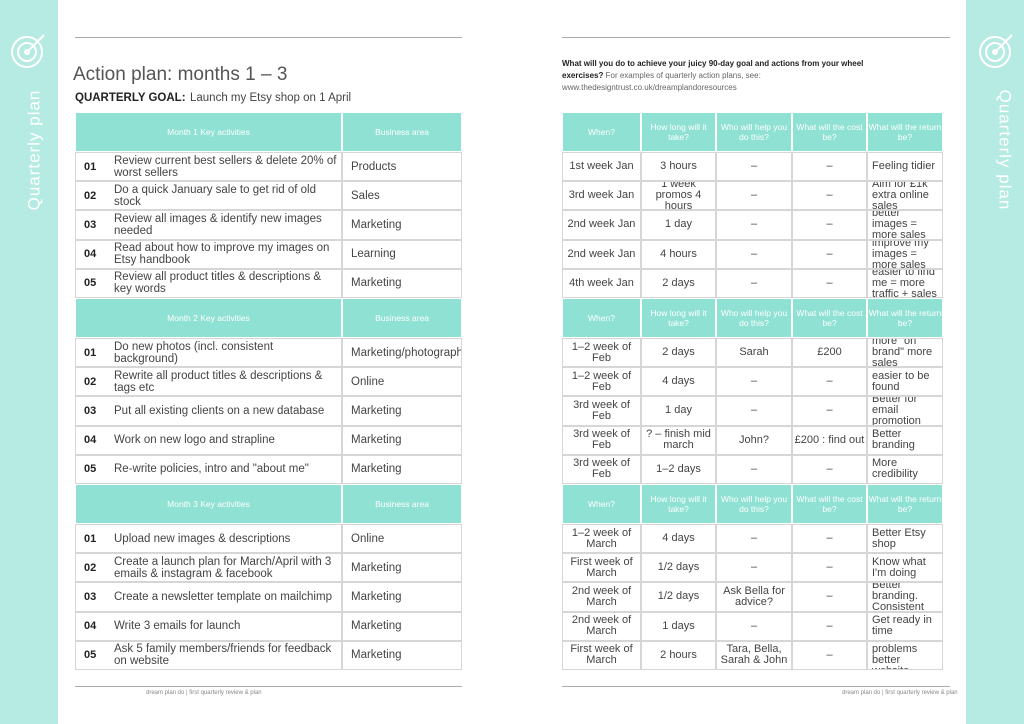 Image resolution: width=1024 pixels, height=724 pixels. Describe the element at coordinates (905, 254) in the screenshot. I see `plan-cell: improve my images = more sales` at that location.